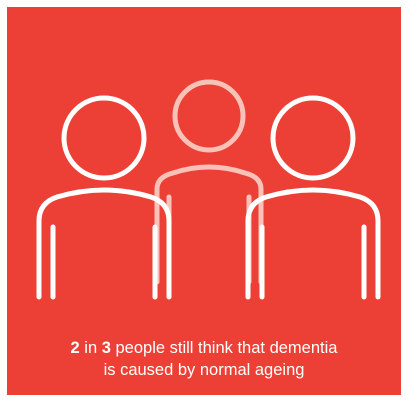  Describe the element at coordinates (224, 348) in the screenshot. I see `caption-line1: people still think that dementia` at that location.